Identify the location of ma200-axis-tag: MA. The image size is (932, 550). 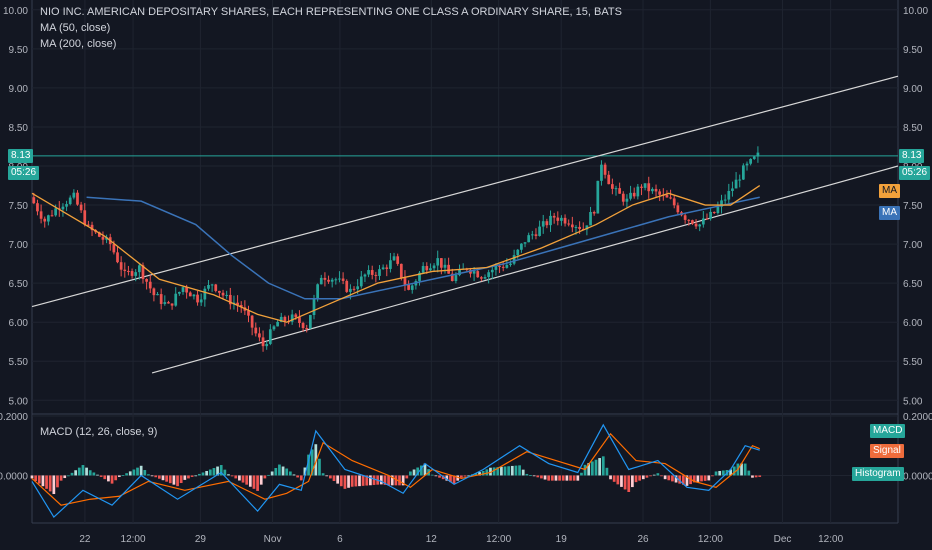
(889, 213).